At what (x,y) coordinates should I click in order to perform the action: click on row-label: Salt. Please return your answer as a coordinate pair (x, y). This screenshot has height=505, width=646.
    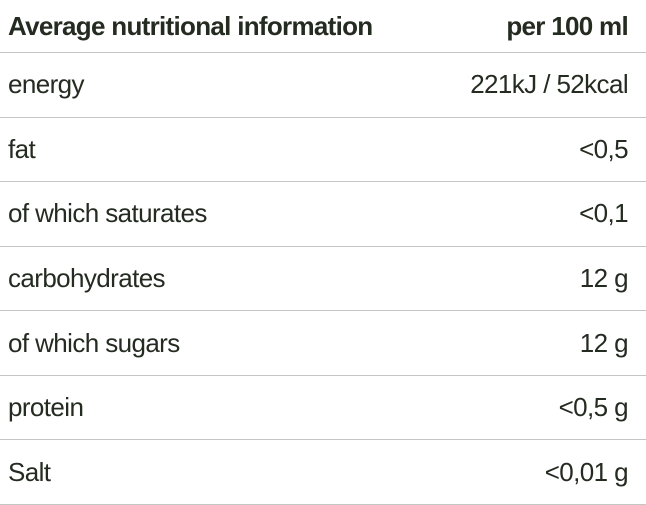
    Looking at the image, I should click on (29, 471).